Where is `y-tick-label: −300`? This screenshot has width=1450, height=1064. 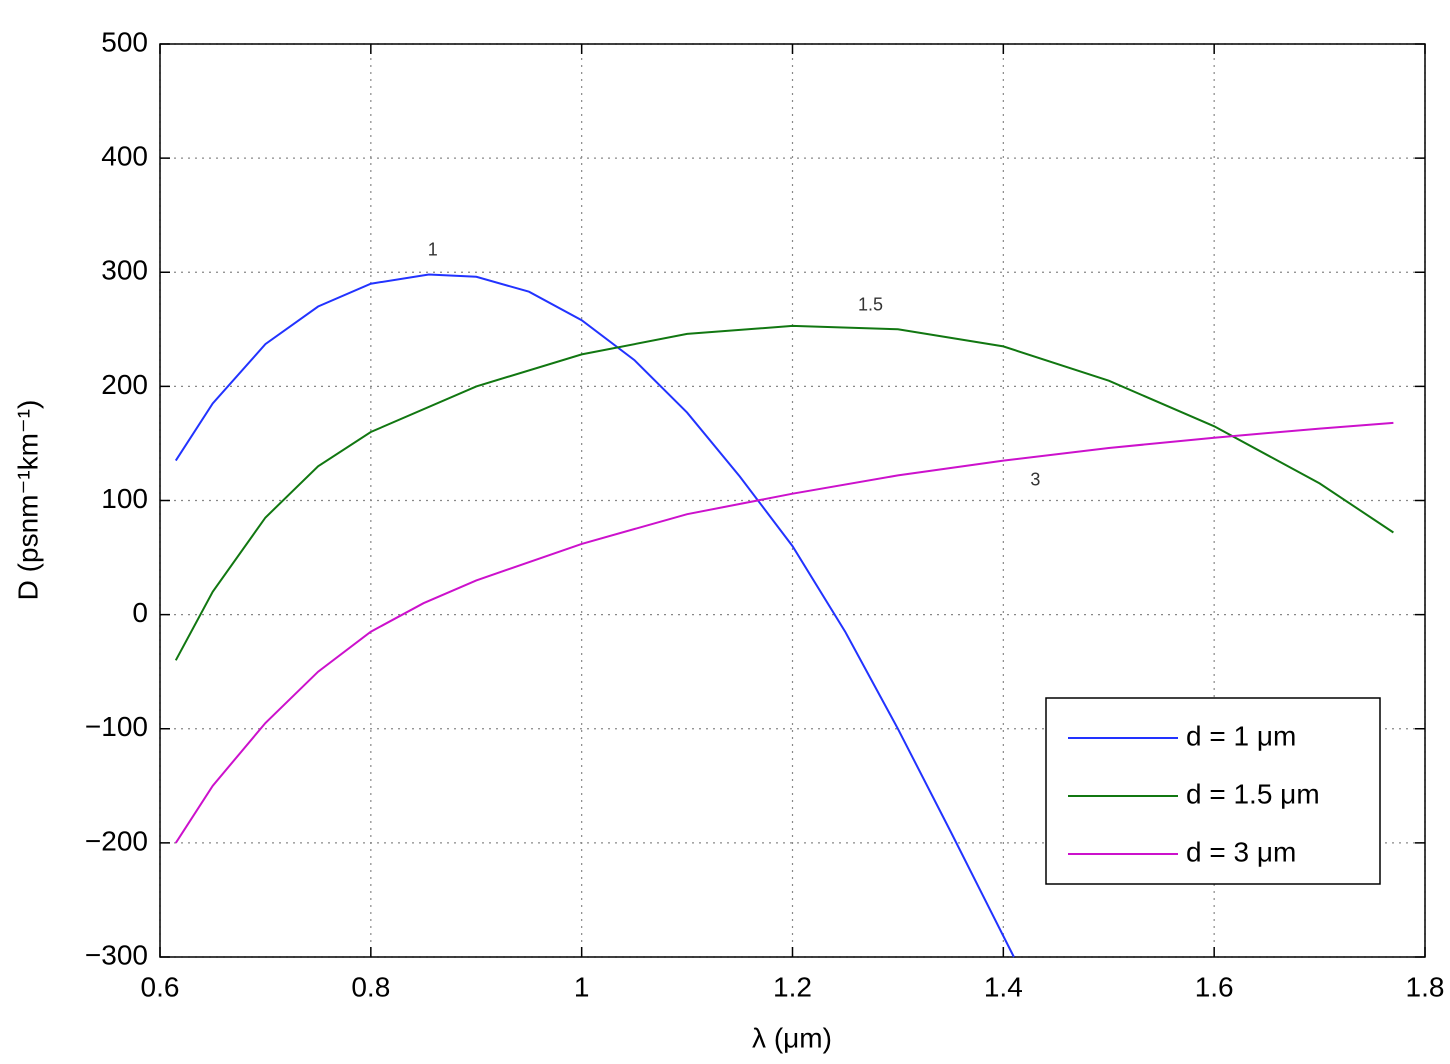
y-tick-label: −300 is located at coordinates (116, 954).